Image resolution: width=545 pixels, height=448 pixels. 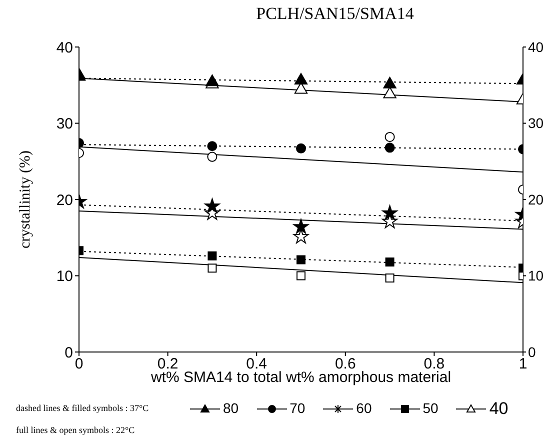 What do you see at coordinates (64, 277) in the screenshot?
I see `y-tick-label: 10` at bounding box center [64, 277].